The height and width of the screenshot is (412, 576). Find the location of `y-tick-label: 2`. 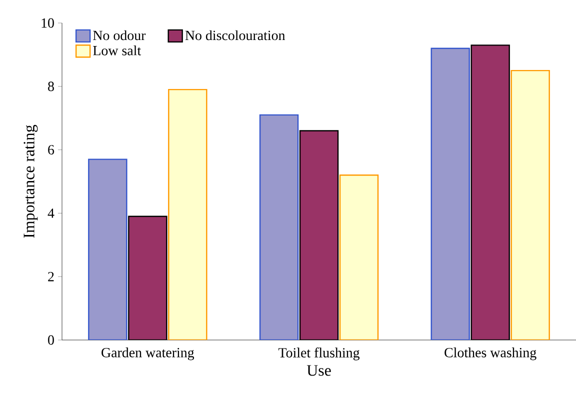

y-tick-label: 2 is located at coordinates (51, 277).